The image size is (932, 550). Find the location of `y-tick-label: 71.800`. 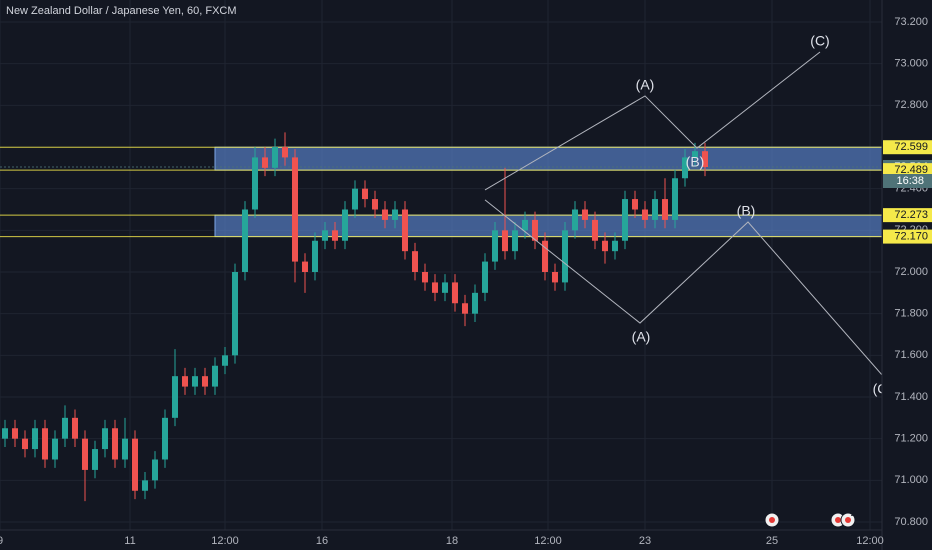

y-tick-label: 71.800 is located at coordinates (911, 314).